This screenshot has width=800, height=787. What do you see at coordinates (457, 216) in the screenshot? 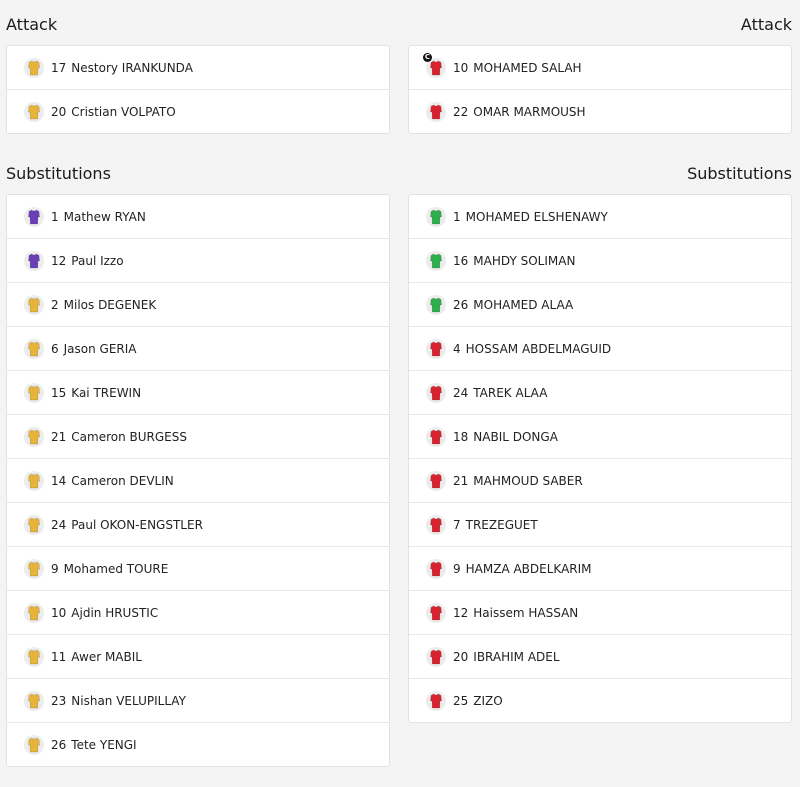
I see `shirt-number: 1` at bounding box center [457, 216].